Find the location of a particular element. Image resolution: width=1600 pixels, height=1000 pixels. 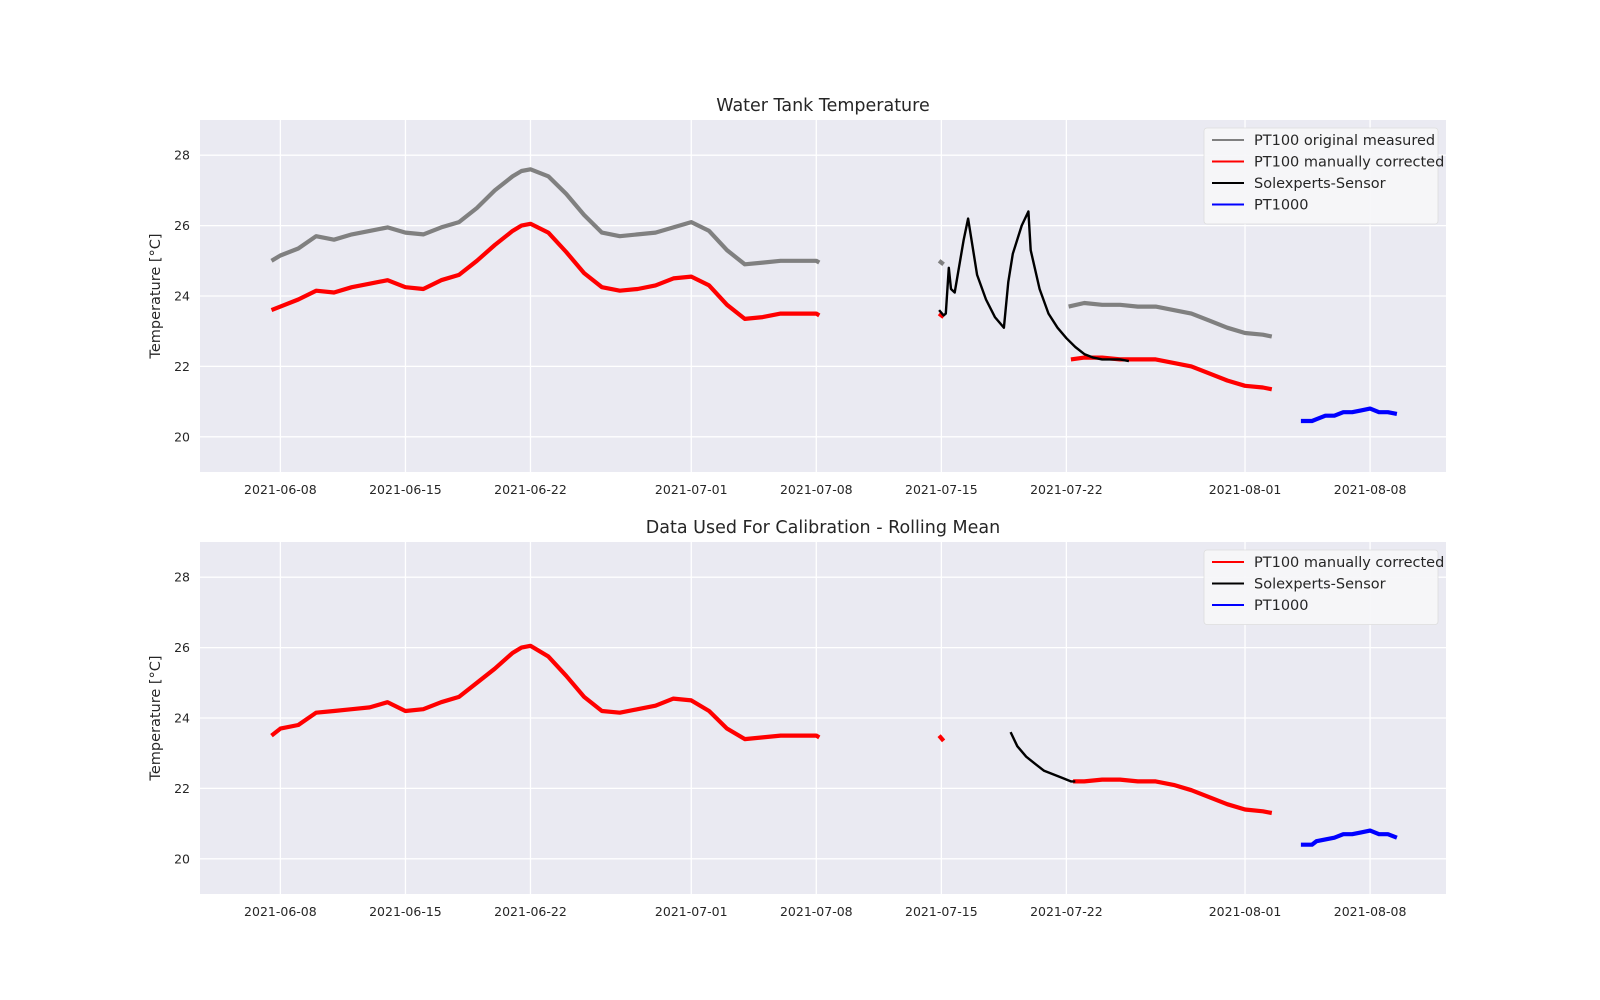

legend-label: PT100 original measured is located at coordinates (1344, 141).